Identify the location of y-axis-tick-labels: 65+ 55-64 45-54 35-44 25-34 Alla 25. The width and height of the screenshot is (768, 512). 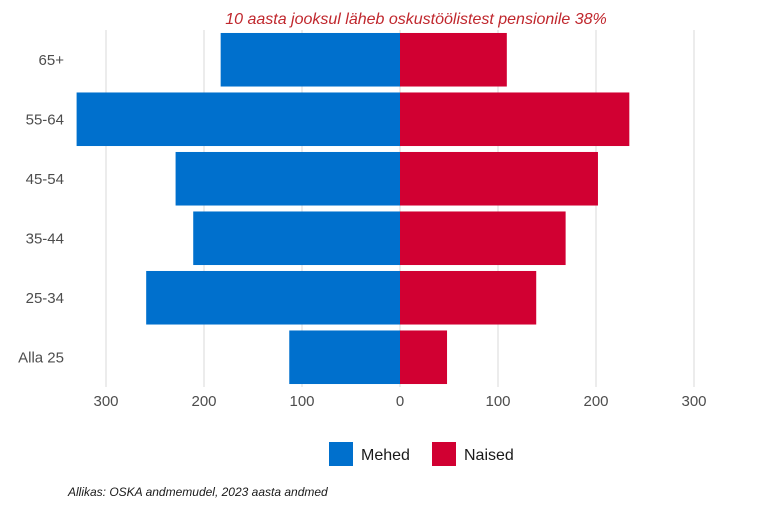
(41, 209).